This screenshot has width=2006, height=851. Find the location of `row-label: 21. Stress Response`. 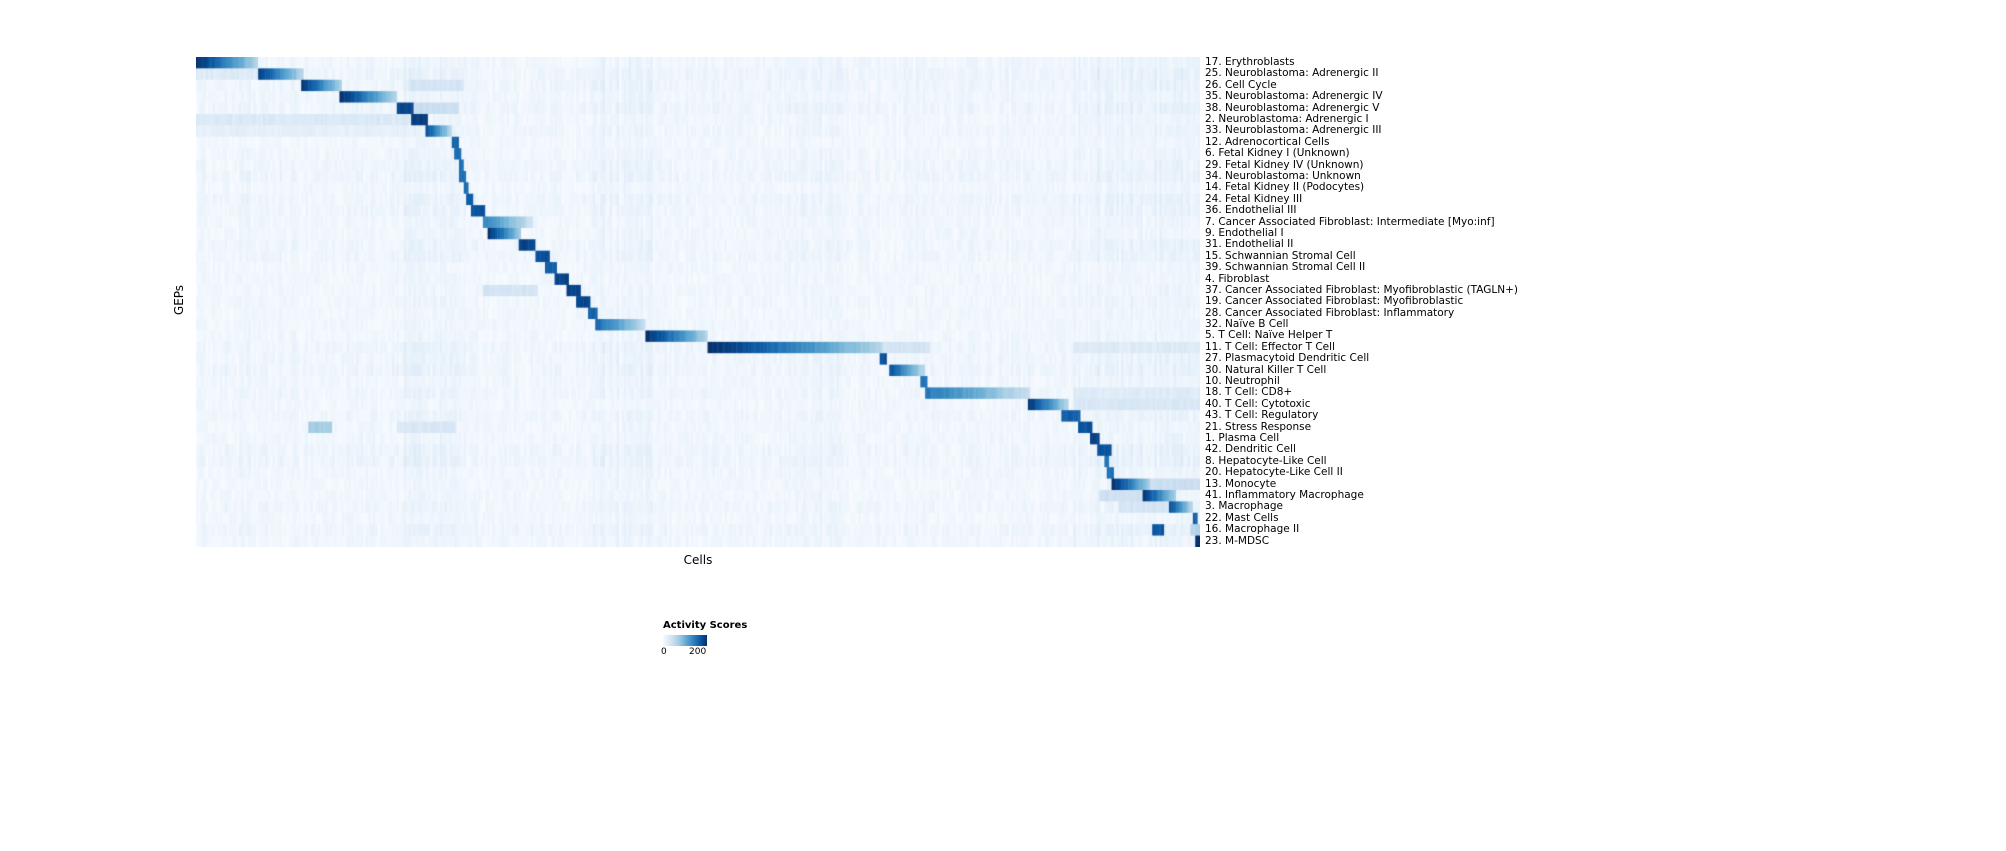

row-label: 21. Stress Response is located at coordinates (1258, 426).